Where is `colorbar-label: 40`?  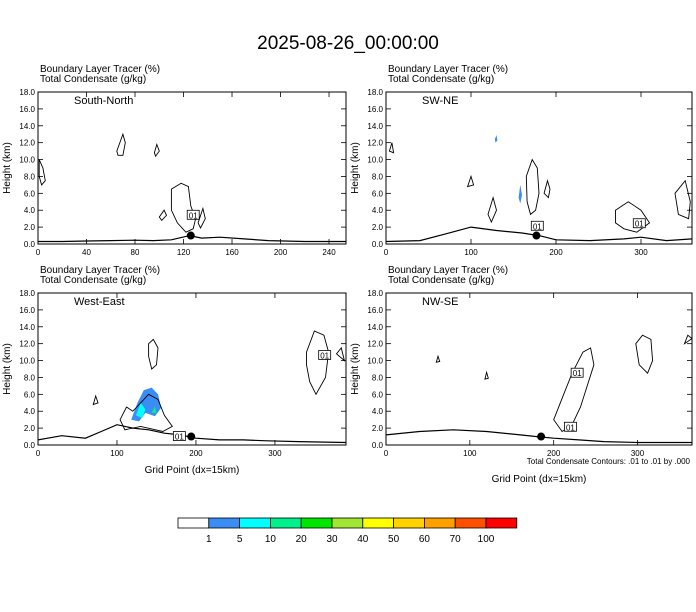 colorbar-label: 40 is located at coordinates (363, 539).